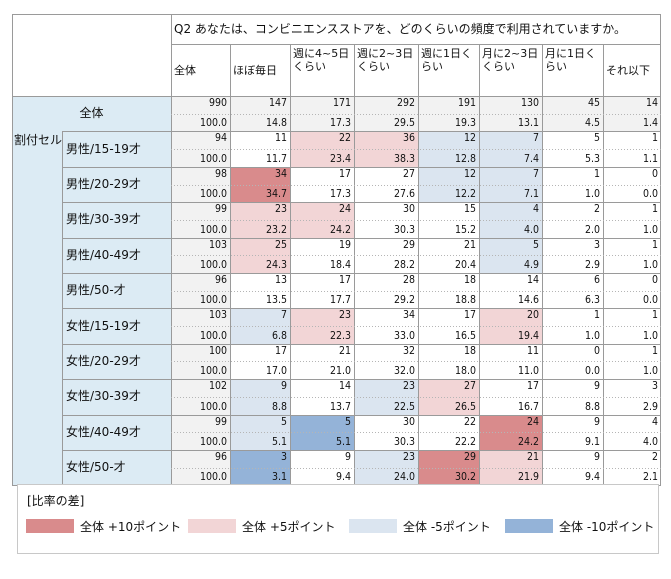  I want to click on cell-percent: 19.4, so click(528, 335).